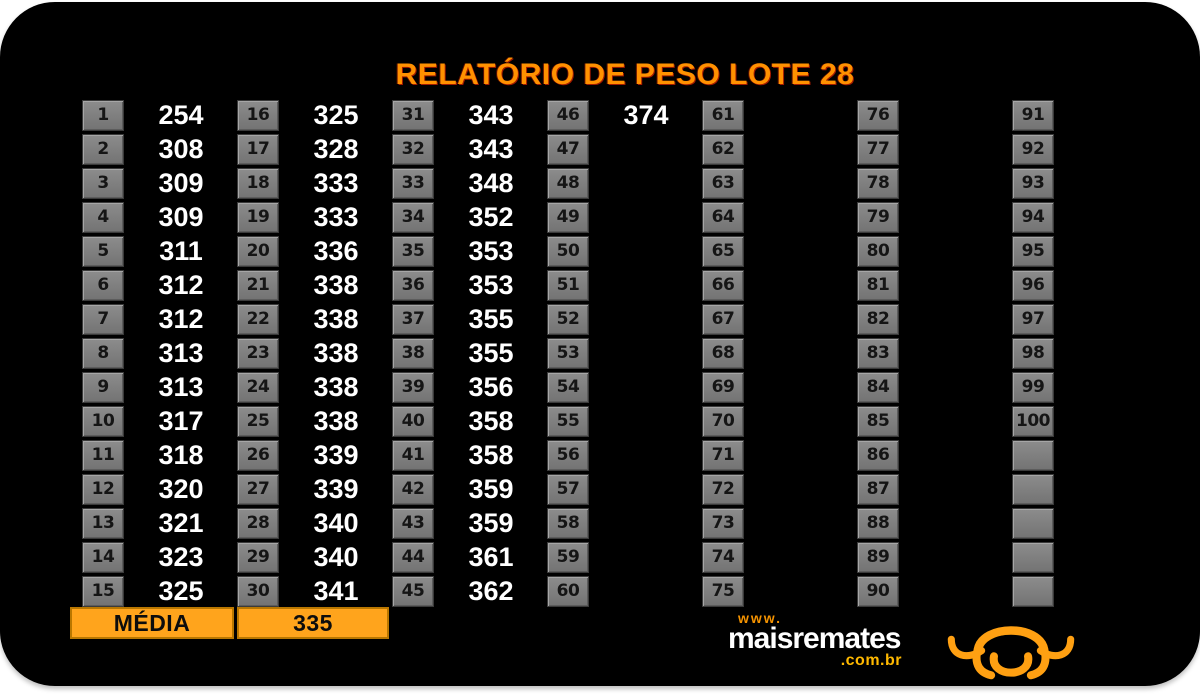 This screenshot has width=1200, height=700. Describe the element at coordinates (469, 525) in the screenshot. I see `table-row: 43 359` at that location.